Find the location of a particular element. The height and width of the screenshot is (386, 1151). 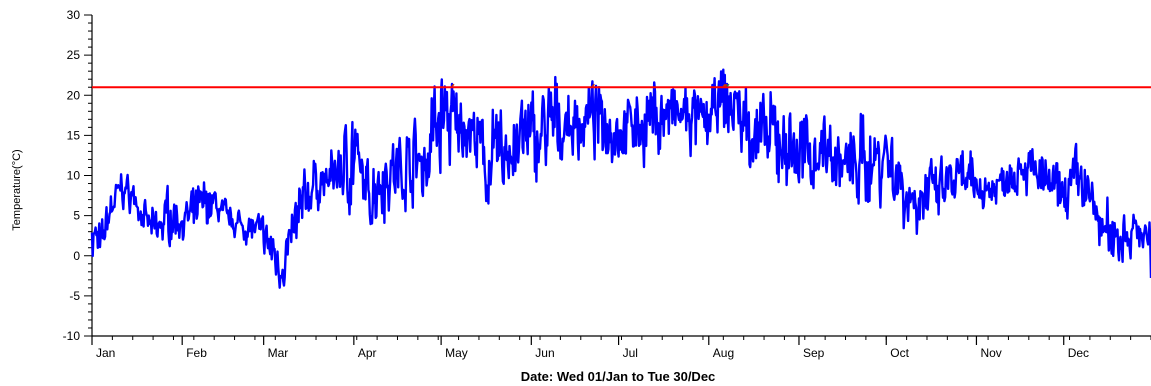

x-tick-label-mar: Mar is located at coordinates (278, 353).